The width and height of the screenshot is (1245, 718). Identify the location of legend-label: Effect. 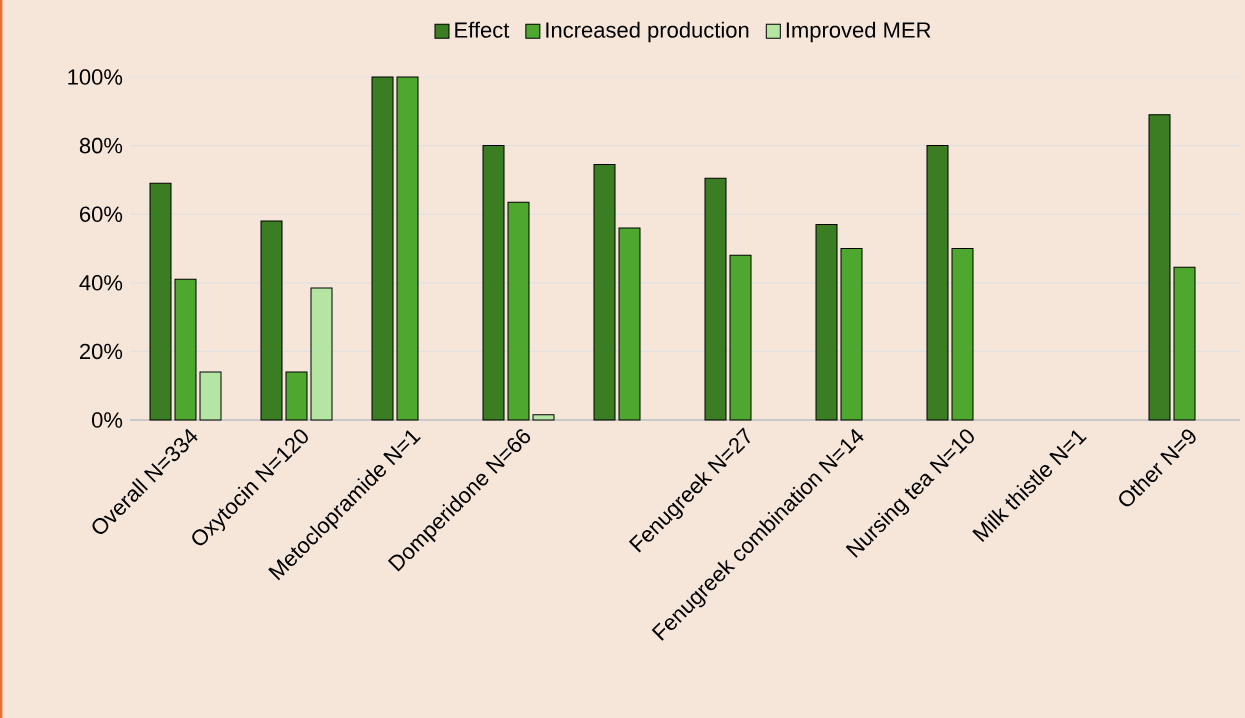
(482, 29).